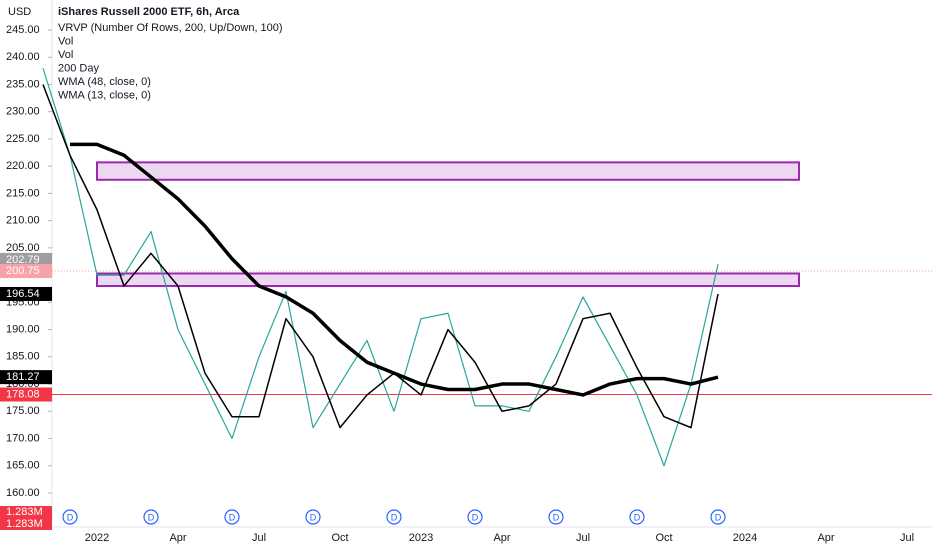  What do you see at coordinates (745, 538) in the screenshot?
I see `x-tick-label: 2024` at bounding box center [745, 538].